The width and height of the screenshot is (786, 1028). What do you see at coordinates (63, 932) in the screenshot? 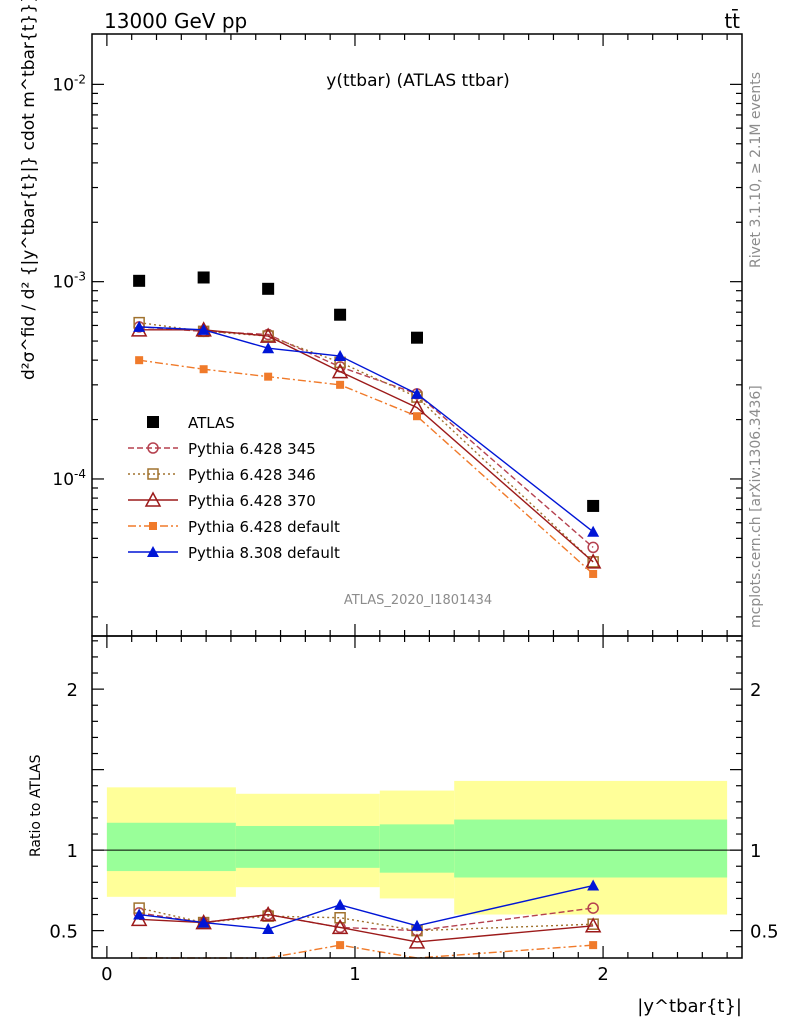
I see `ratio-ytick-label-left: 0.5` at bounding box center [63, 932].